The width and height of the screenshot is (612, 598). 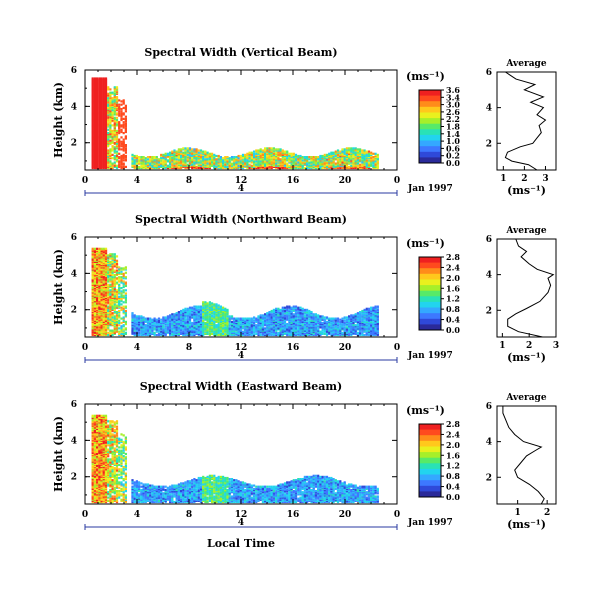 I want to click on colorbar: (ms⁻¹)3.63.43.02.62.21.81.41.00.60.20.0, so click(x=433, y=119).